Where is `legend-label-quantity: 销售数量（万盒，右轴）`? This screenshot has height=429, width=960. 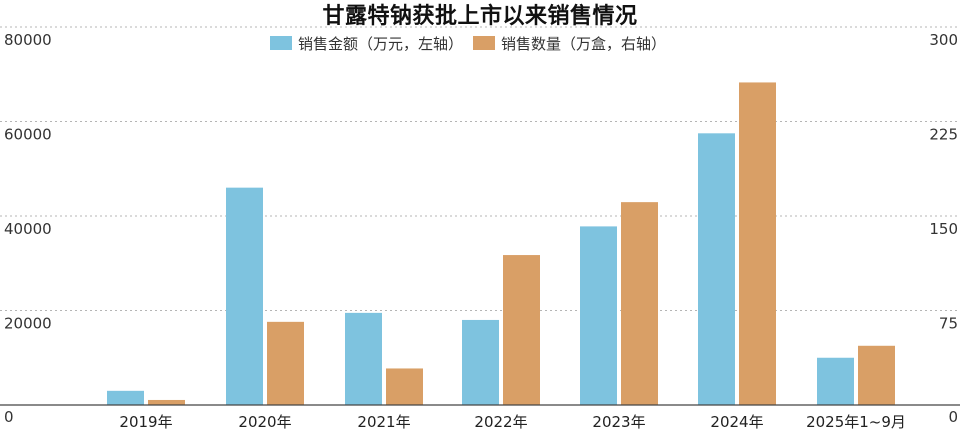 legend-label-quantity: 销售数量（万盒，右轴） is located at coordinates (584, 43).